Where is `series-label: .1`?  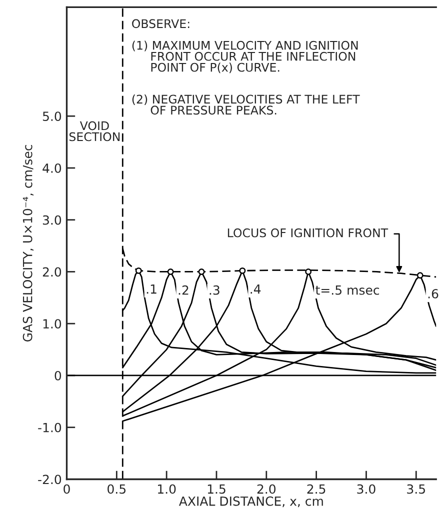
series-label: .1 is located at coordinates (151, 289).